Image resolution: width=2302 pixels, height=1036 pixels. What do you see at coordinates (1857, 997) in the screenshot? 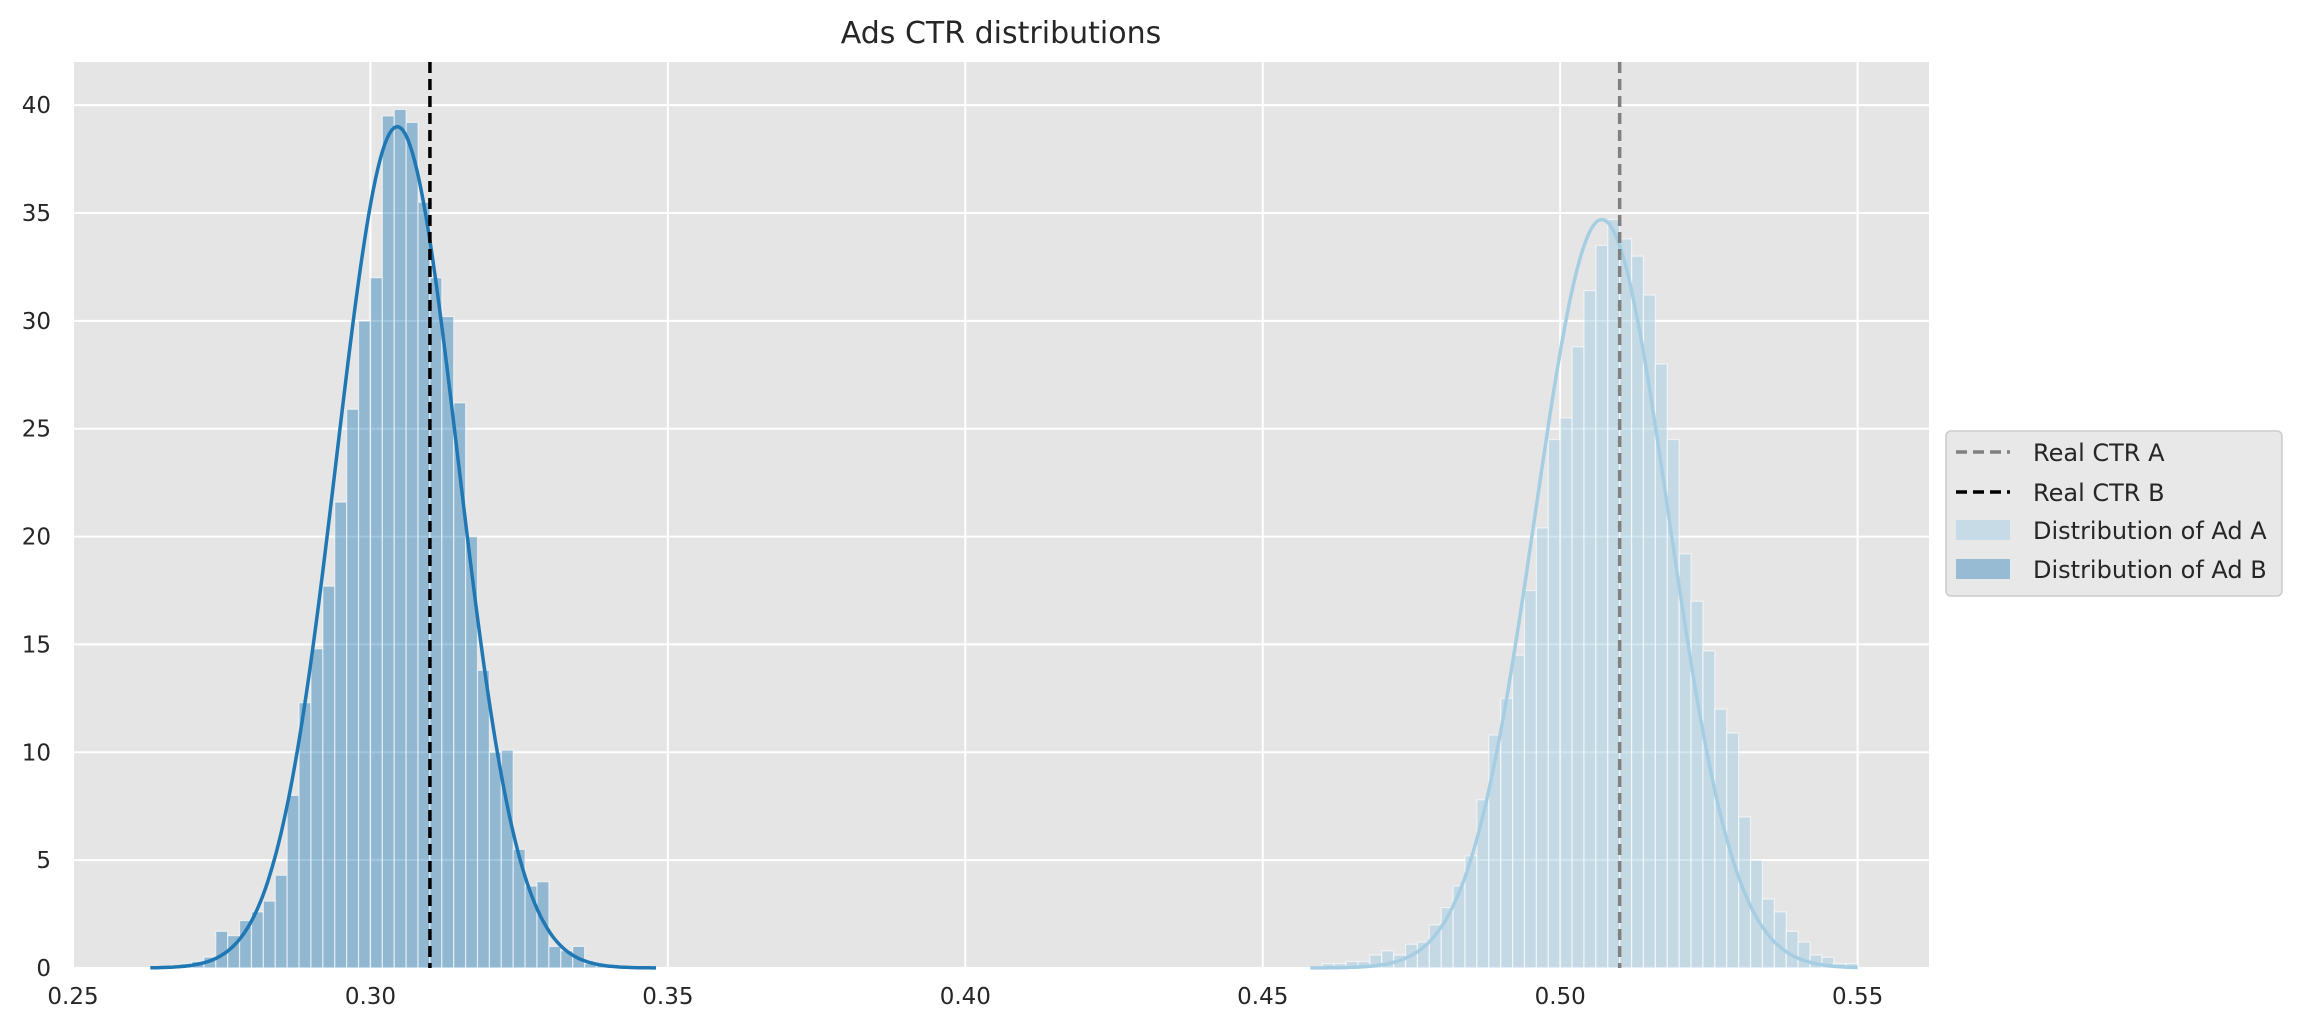
I see `x-tick-label: 0.55` at bounding box center [1857, 997].